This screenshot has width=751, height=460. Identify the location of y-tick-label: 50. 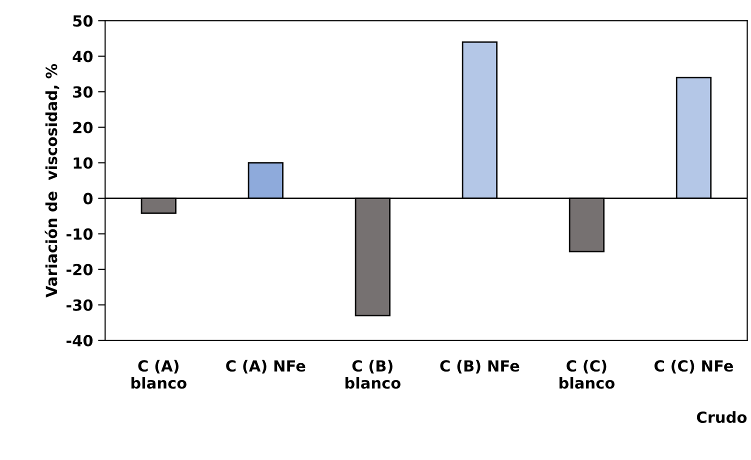
(83, 21).